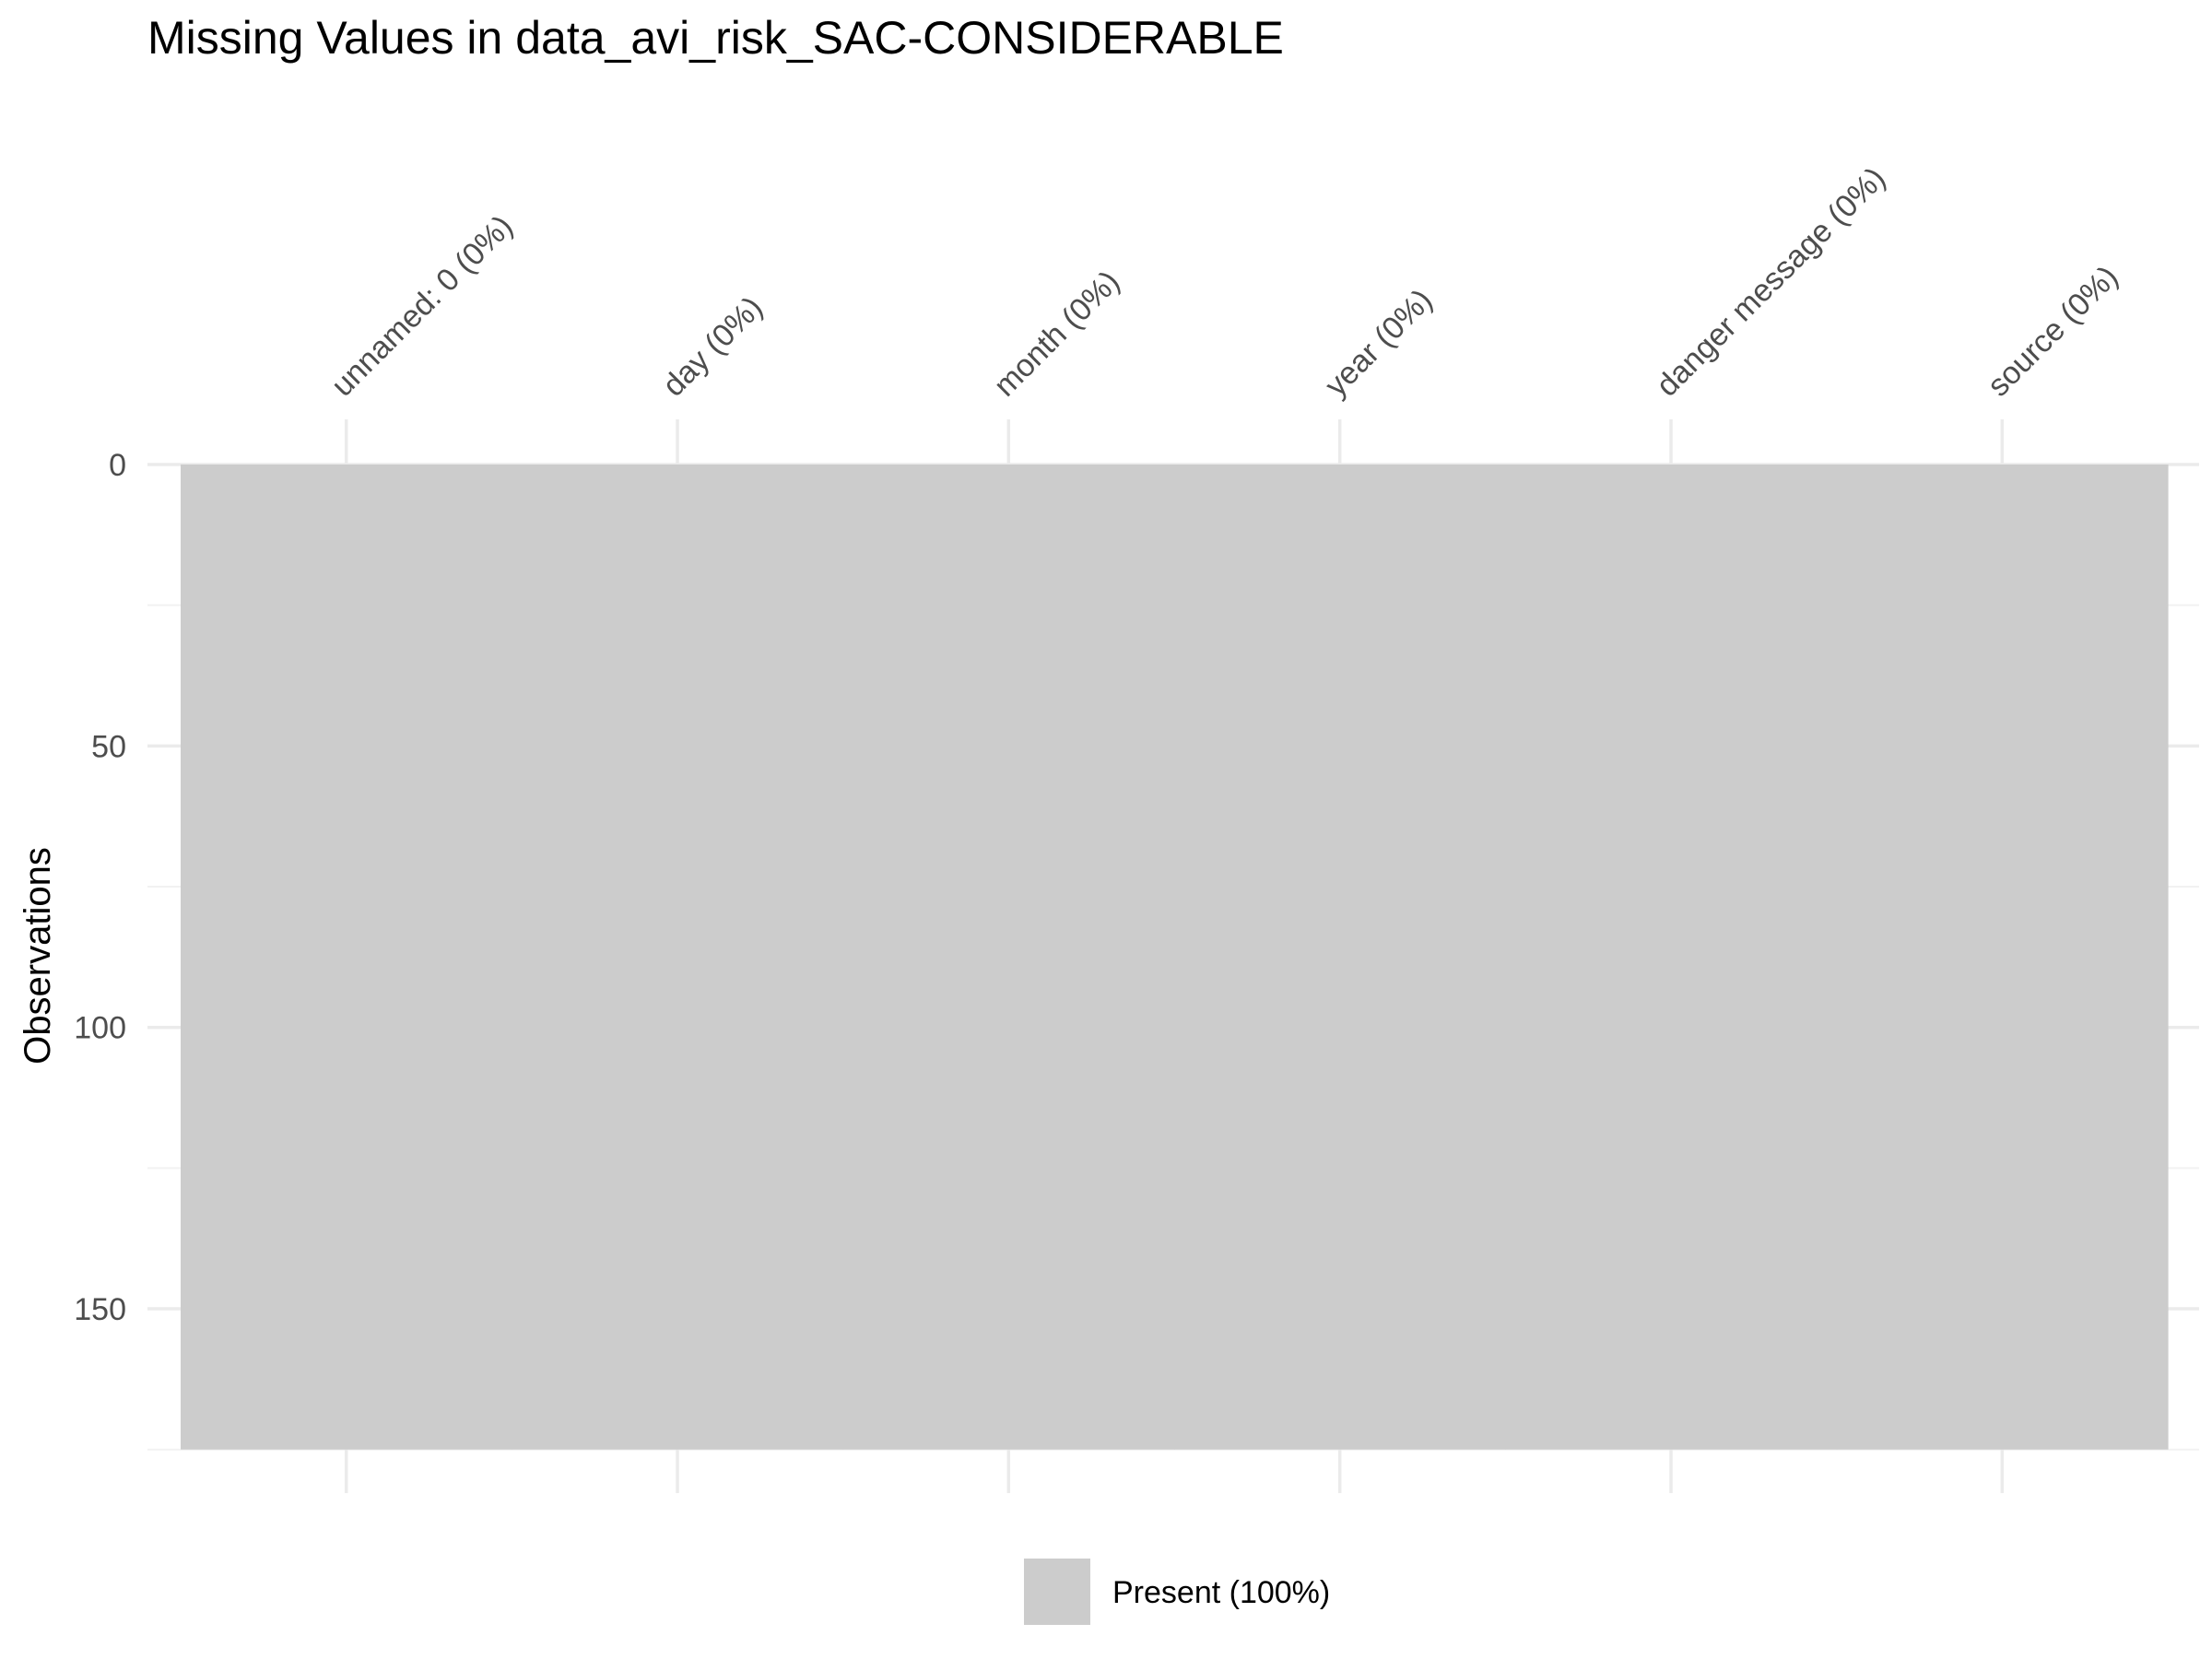 This screenshot has height=1659, width=2212. Describe the element at coordinates (100, 887) in the screenshot. I see `y-tick-labels: 0 50 100 150` at that location.